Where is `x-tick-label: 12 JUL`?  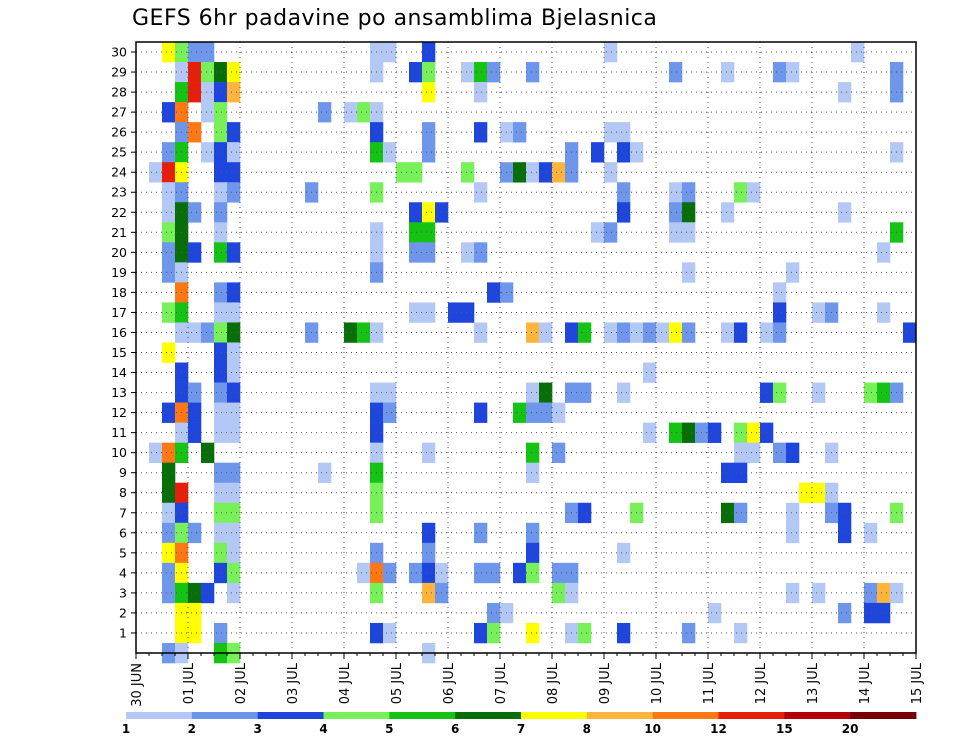
x-tick-label: 12 JUL is located at coordinates (761, 683).